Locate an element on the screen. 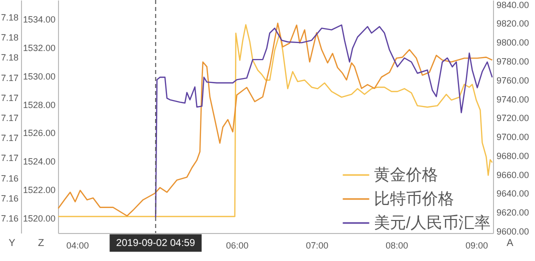  x-tick-label: 09:00 is located at coordinates (476, 245).